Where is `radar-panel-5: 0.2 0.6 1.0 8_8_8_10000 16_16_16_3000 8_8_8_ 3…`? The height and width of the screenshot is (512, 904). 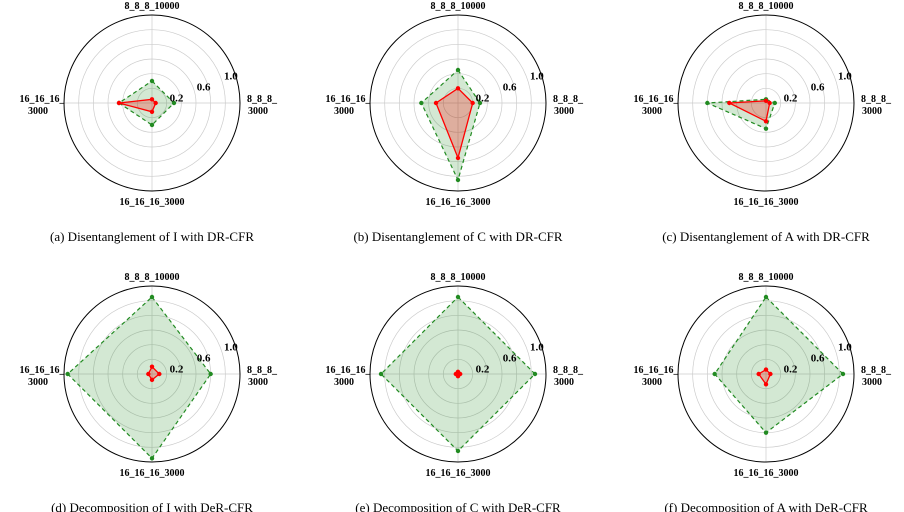
radar-panel-5: 0.2 0.6 1.0 8_8_8_10000 16_16_16_3000 8_8_8_ 3… is located at coordinates (455, 392).